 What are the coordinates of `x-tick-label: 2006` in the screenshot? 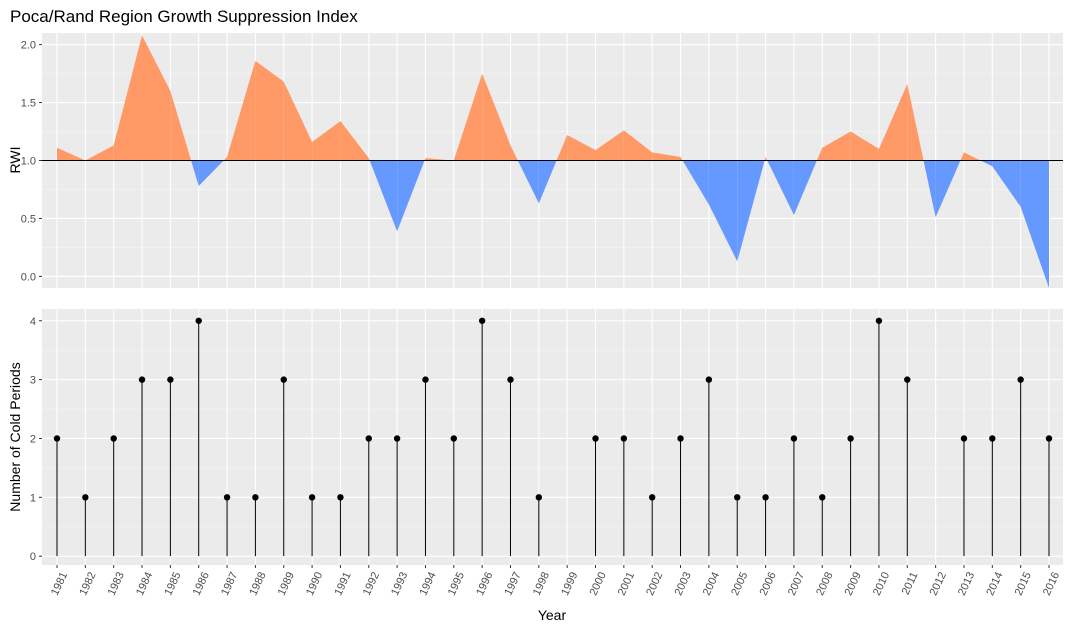 It's located at (768, 583).